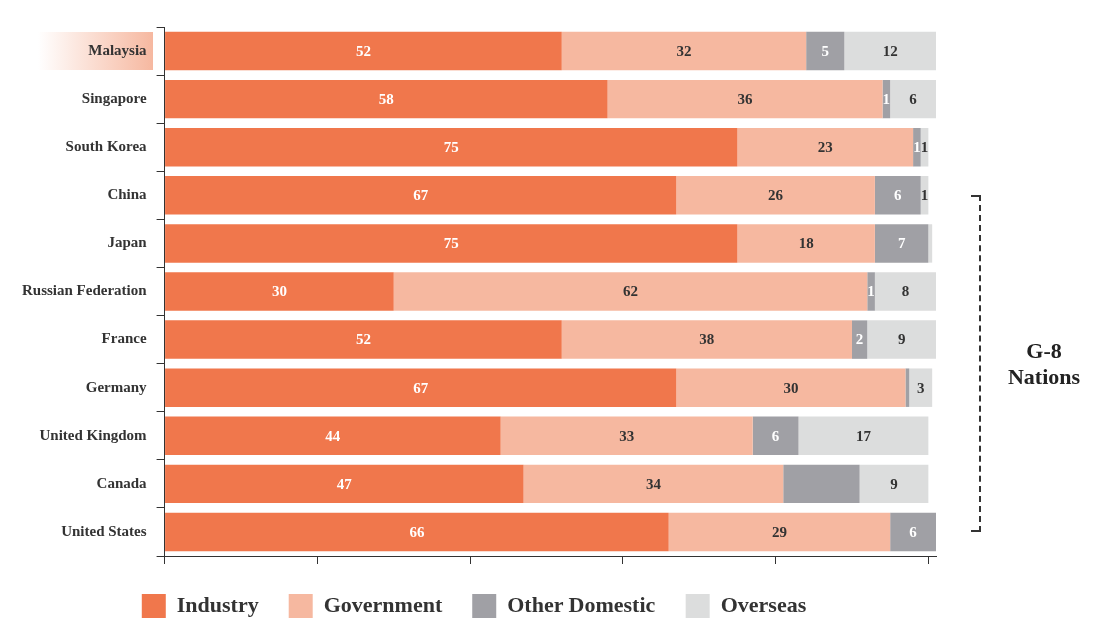 The height and width of the screenshot is (632, 1104). I want to click on text: G-8 Nations, so click(1044, 363).